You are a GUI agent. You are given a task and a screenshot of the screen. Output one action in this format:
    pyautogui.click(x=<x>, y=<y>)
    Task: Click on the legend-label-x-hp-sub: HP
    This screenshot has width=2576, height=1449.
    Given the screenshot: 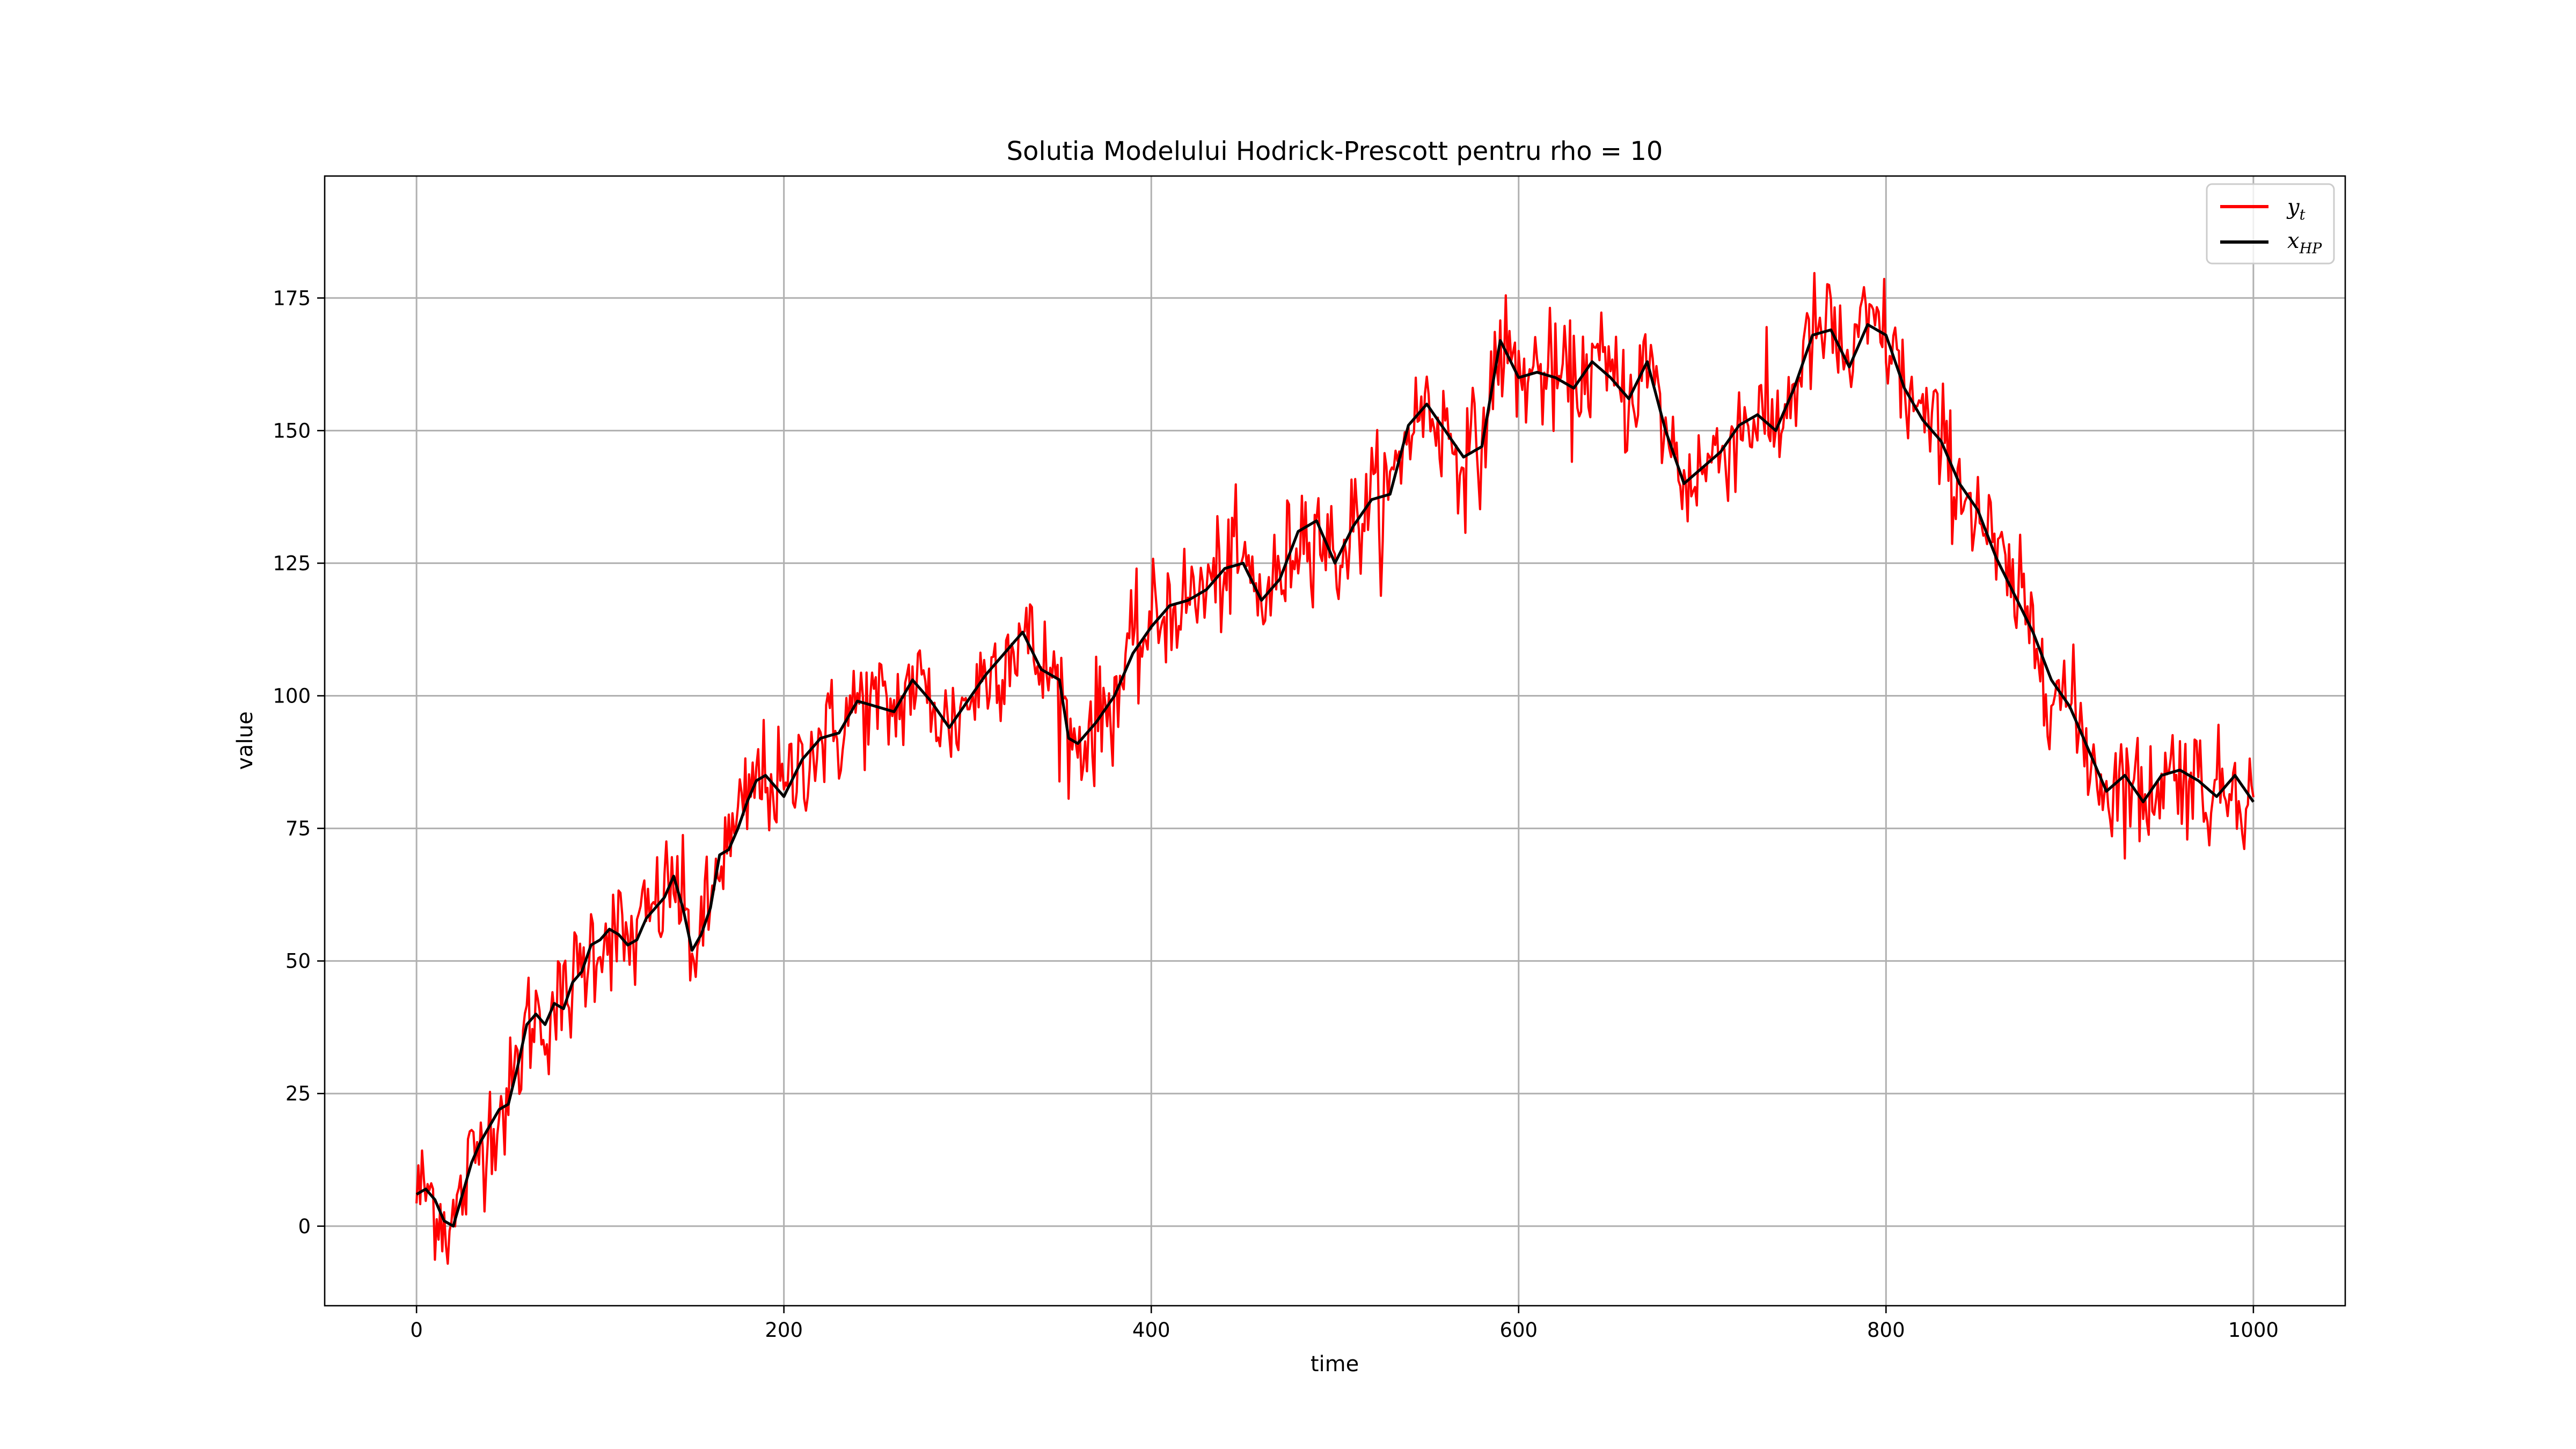 What is the action you would take?
    pyautogui.click(x=2311, y=248)
    